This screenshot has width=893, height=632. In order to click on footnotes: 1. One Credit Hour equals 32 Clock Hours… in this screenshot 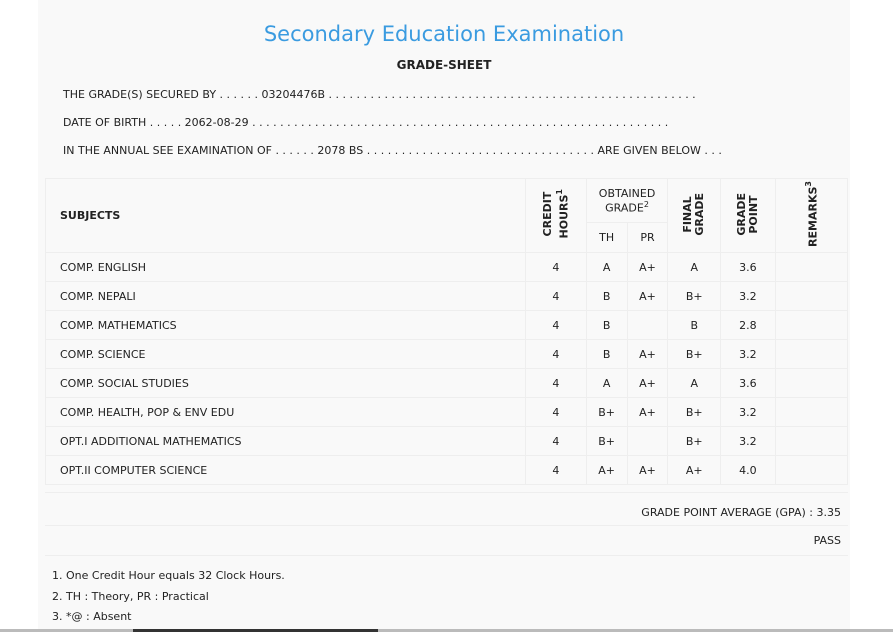, I will do `click(168, 597)`.